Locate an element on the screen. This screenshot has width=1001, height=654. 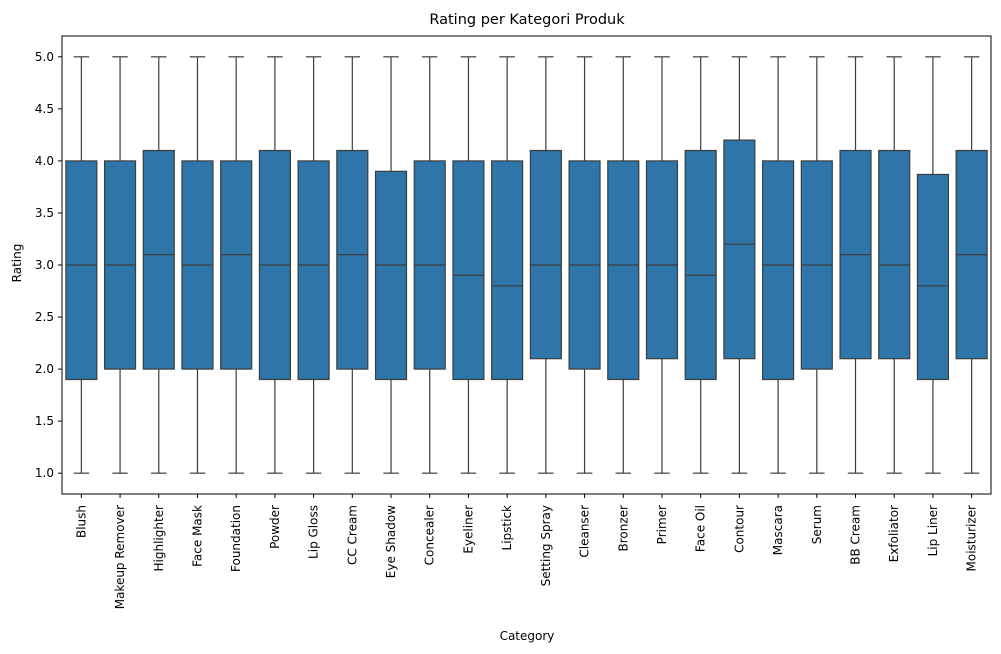
y-tick-label: 4.5 is located at coordinates (44, 109).